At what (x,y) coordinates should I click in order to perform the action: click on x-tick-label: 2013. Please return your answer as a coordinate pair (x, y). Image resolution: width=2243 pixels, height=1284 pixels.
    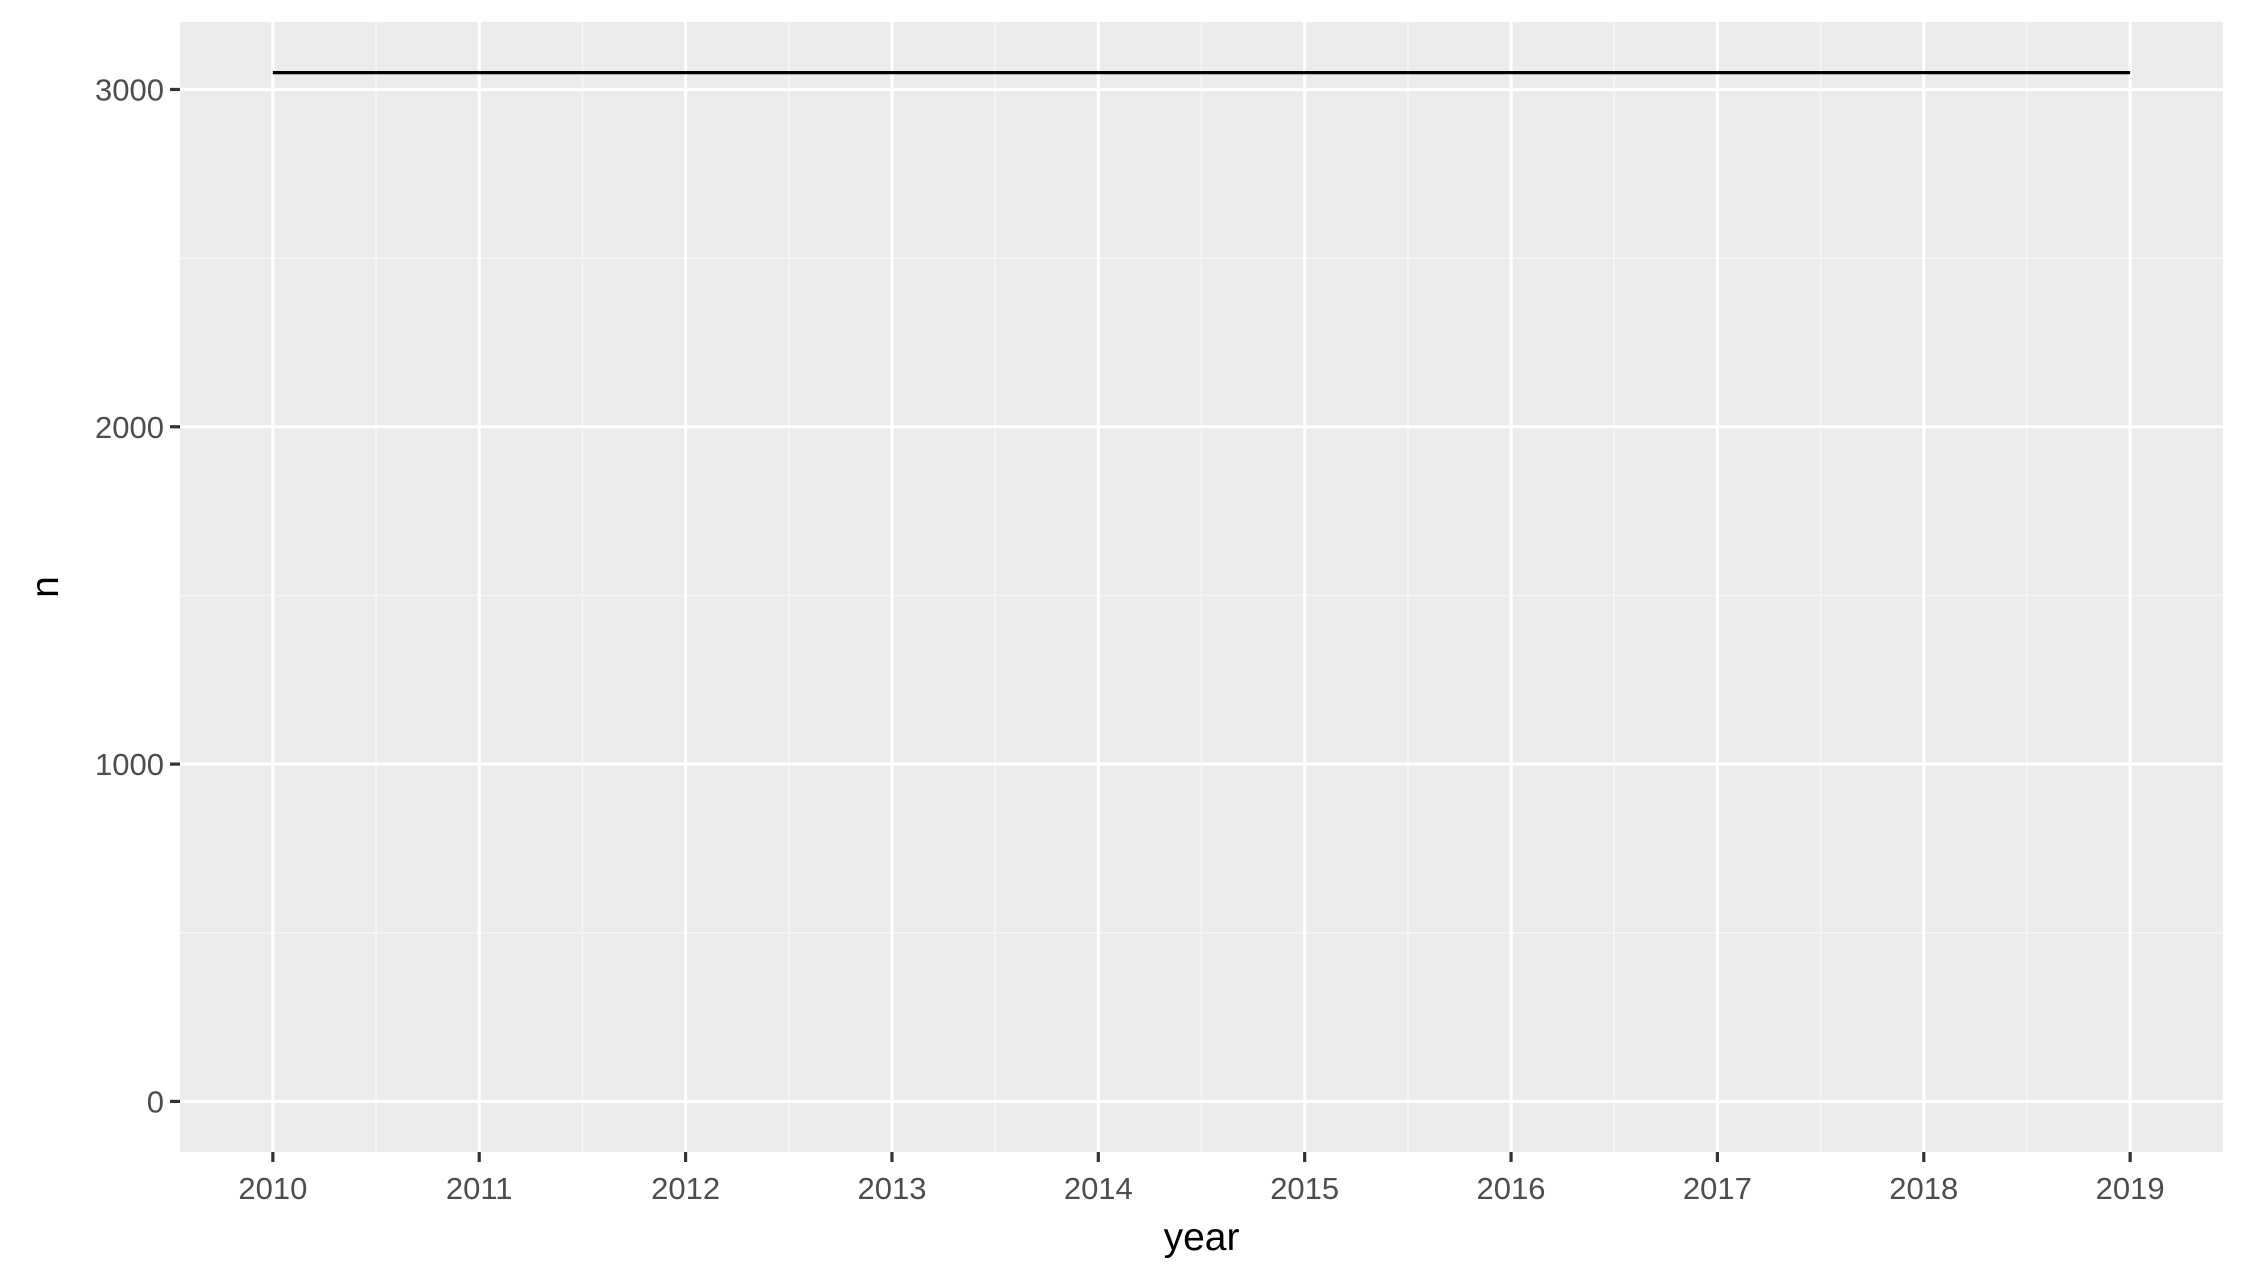
    Looking at the image, I should click on (891, 1188).